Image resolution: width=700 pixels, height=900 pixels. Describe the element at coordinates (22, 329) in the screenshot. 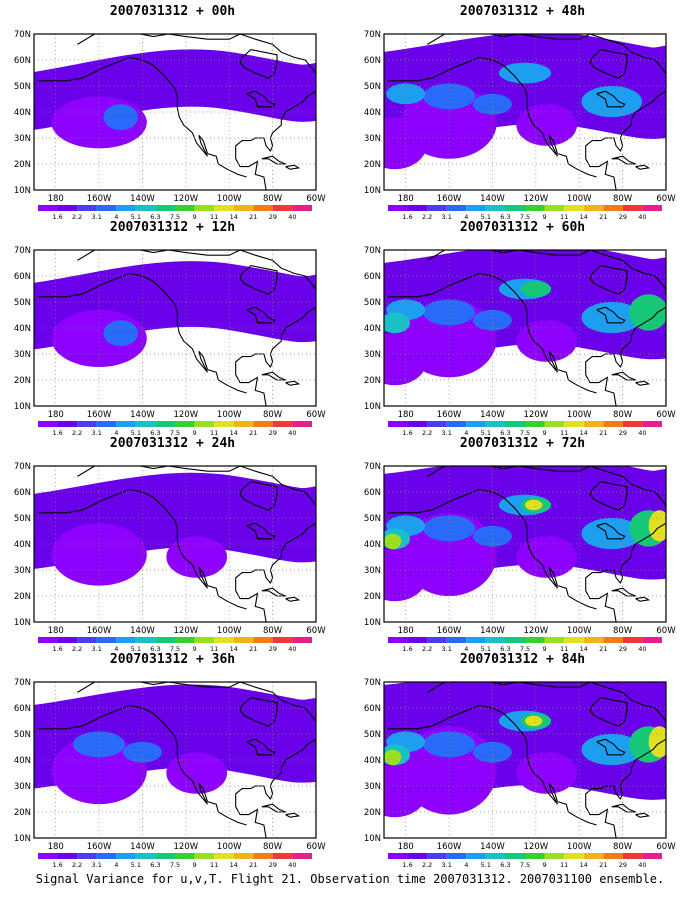

I see `lat-tick-label: 40N` at that location.